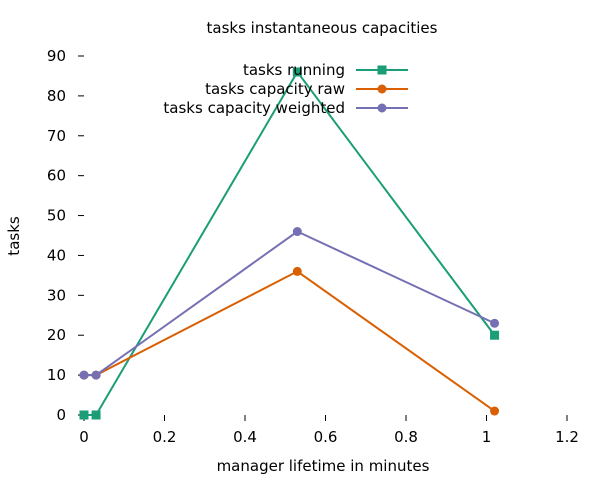 The width and height of the screenshot is (600, 480). I want to click on x-axis-label: manager lifetime in minutes, so click(323, 466).